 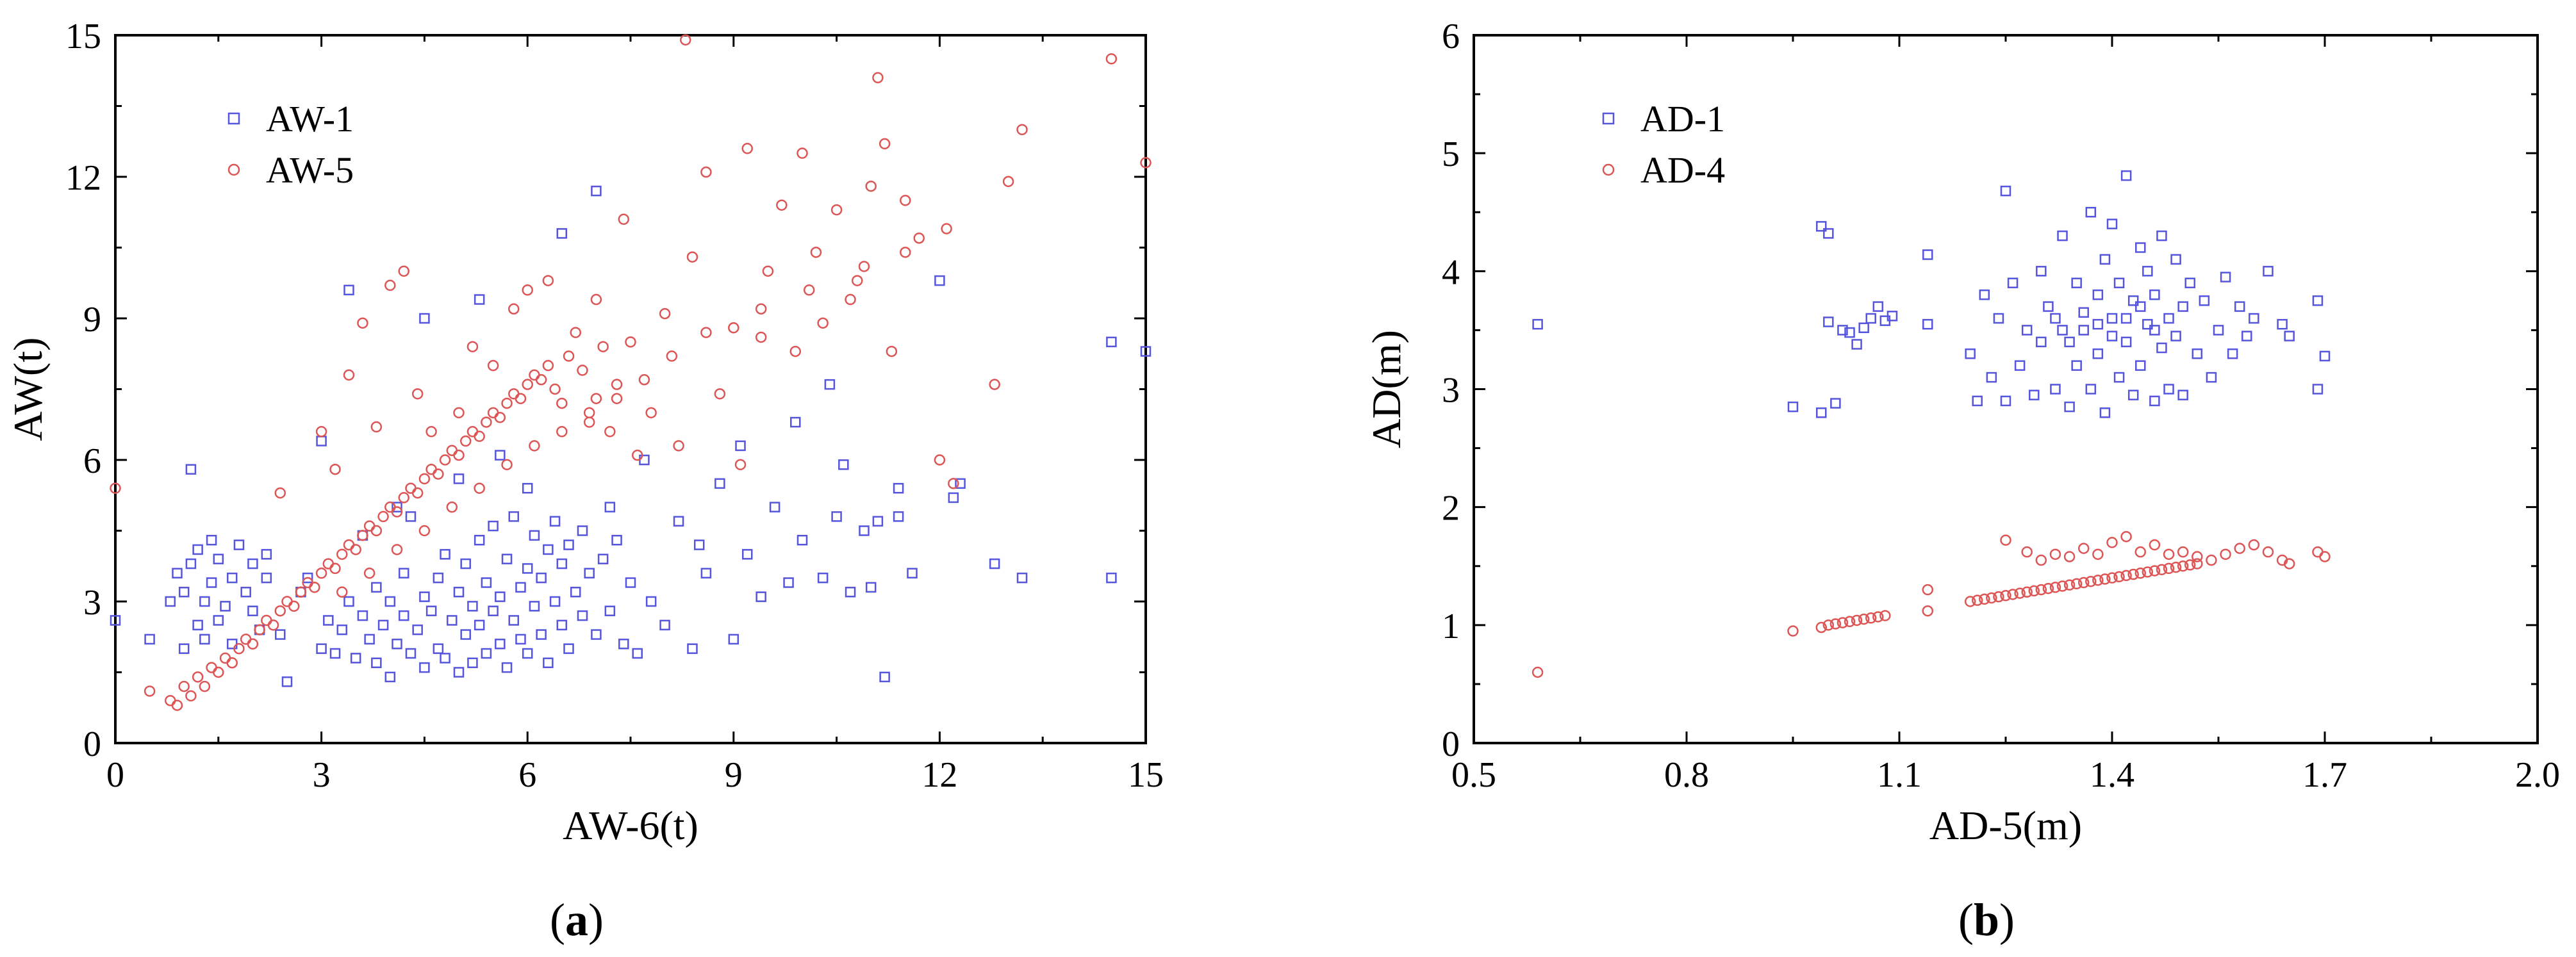 I want to click on x-tick-label: 0.8, so click(x=1686, y=775).